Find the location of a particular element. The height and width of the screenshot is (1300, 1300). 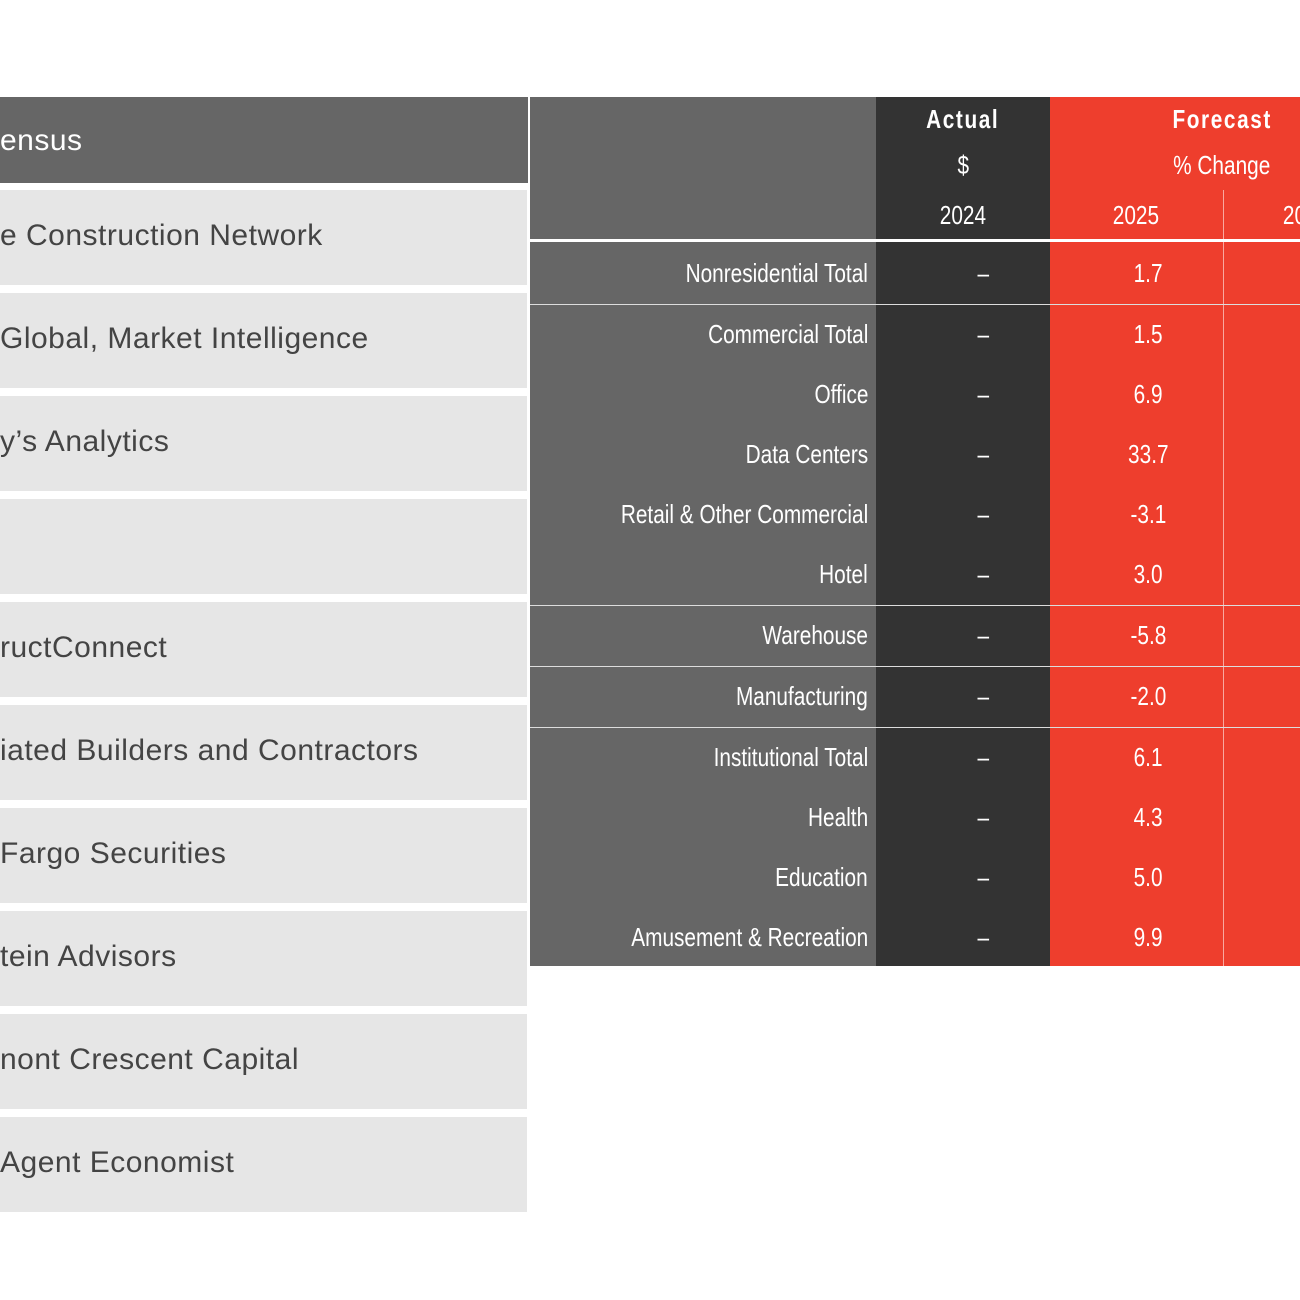

header-rule is located at coordinates (915, 240).